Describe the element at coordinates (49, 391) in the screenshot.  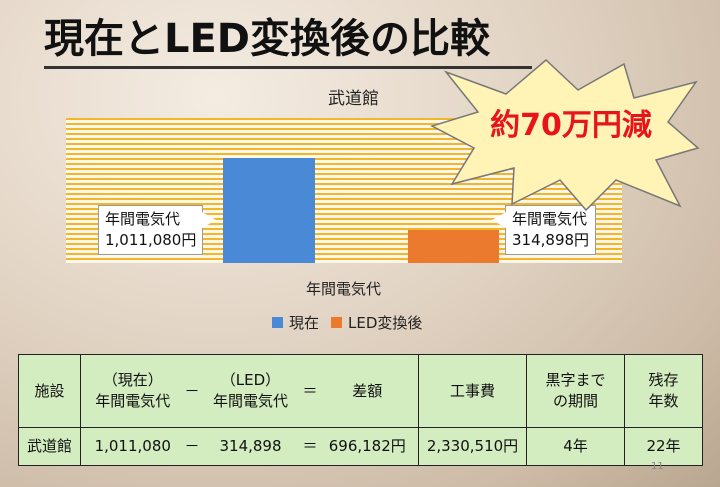
I see `header-facility: 施設` at that location.